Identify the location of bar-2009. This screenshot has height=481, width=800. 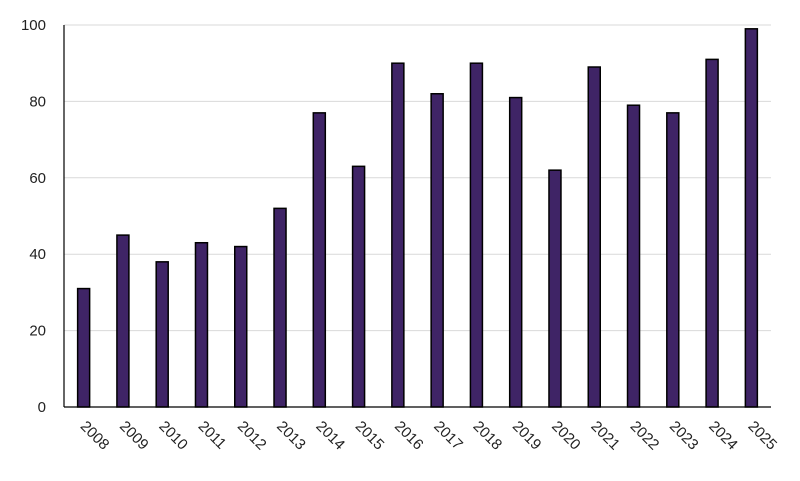
(123, 321).